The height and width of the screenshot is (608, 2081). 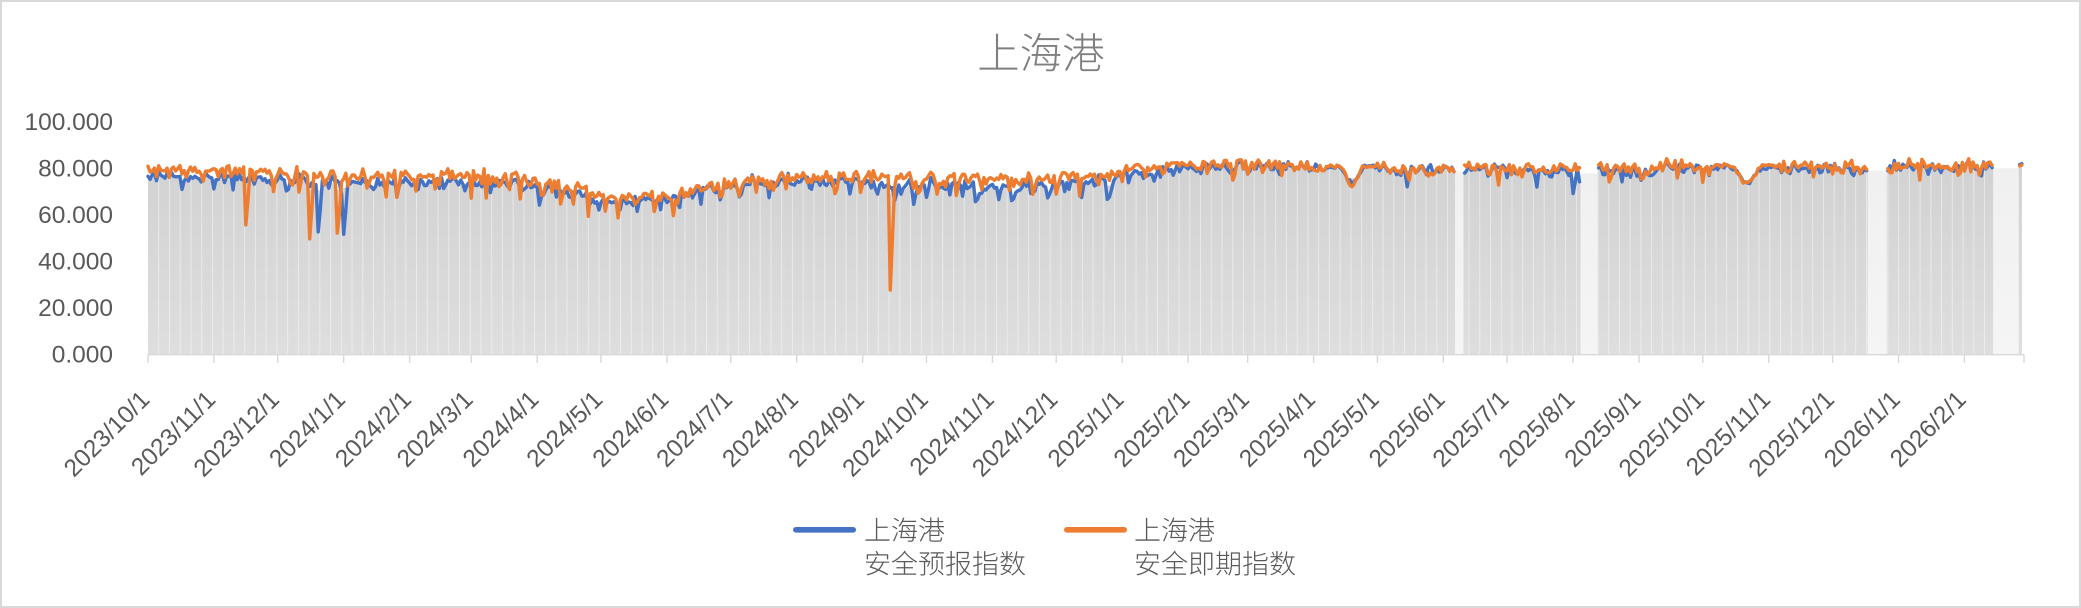 What do you see at coordinates (75, 215) in the screenshot?
I see `svg-text: 60.000` at bounding box center [75, 215].